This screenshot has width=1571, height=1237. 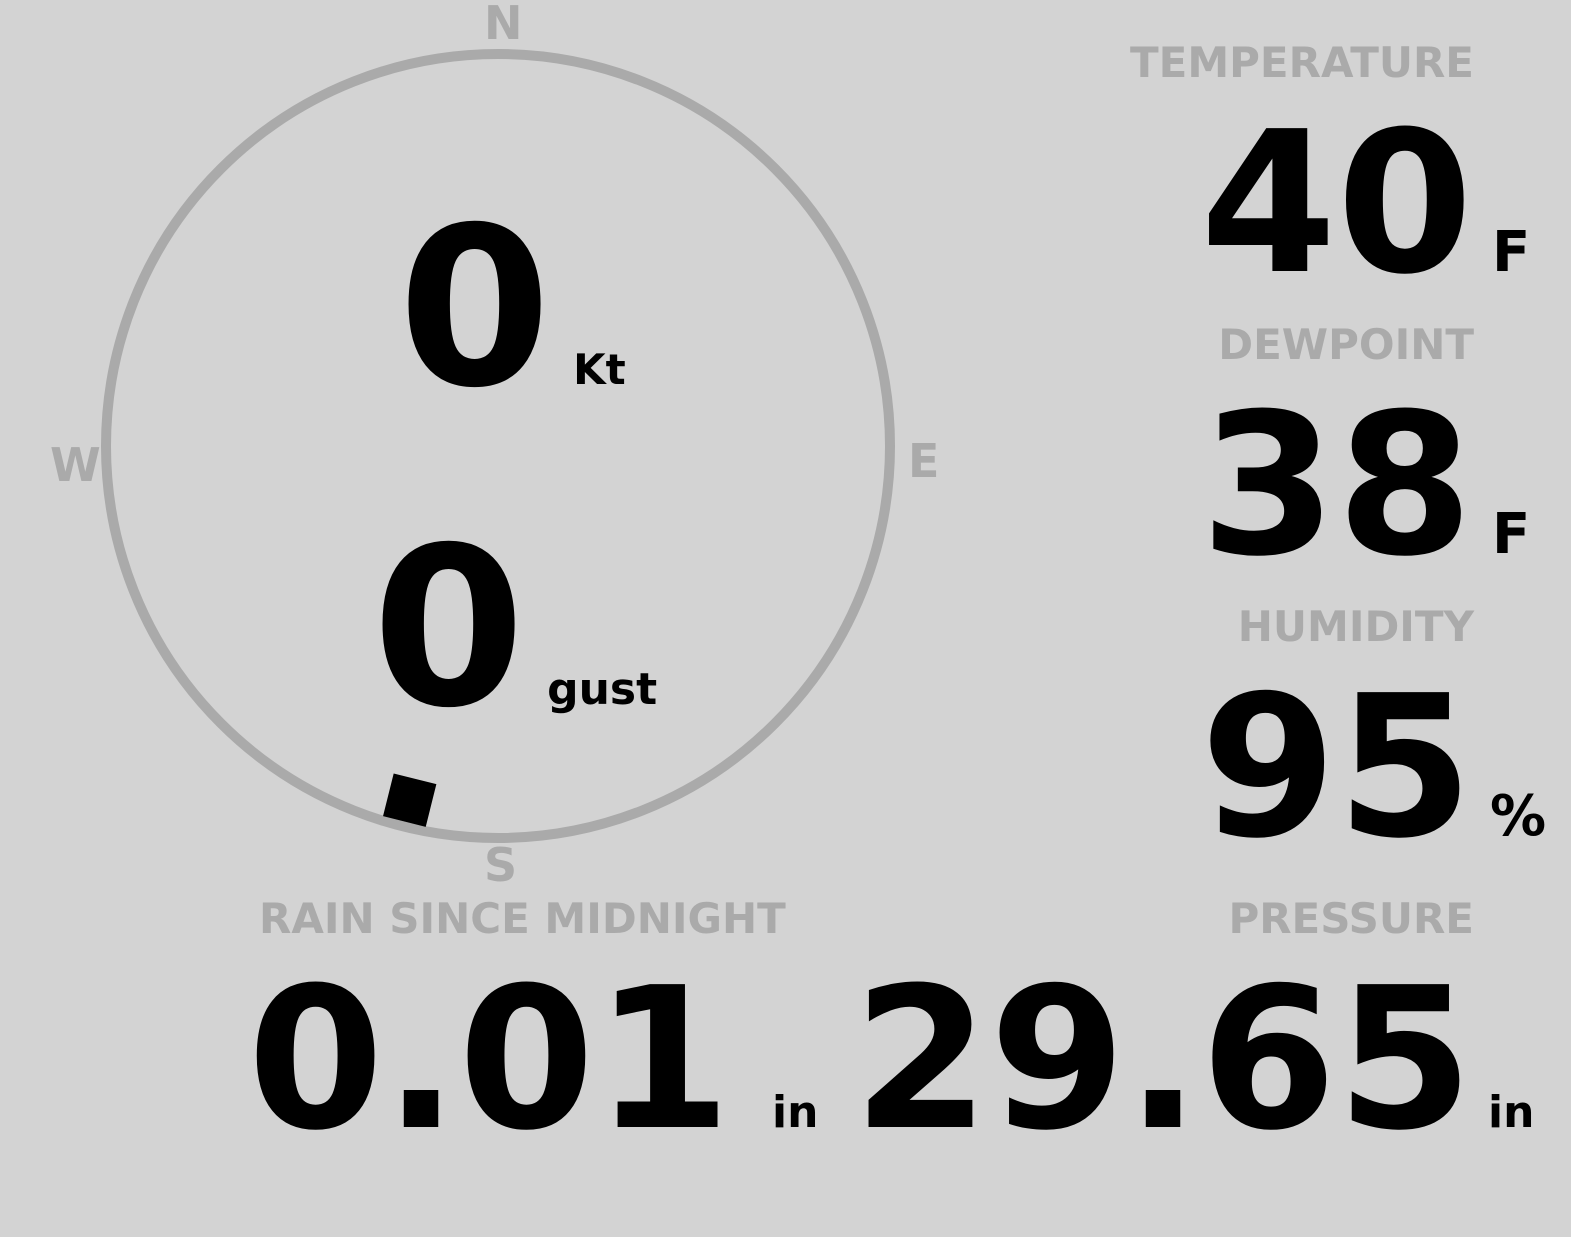 What do you see at coordinates (602, 689) in the screenshot?
I see `wind-gust-unit: gust` at bounding box center [602, 689].